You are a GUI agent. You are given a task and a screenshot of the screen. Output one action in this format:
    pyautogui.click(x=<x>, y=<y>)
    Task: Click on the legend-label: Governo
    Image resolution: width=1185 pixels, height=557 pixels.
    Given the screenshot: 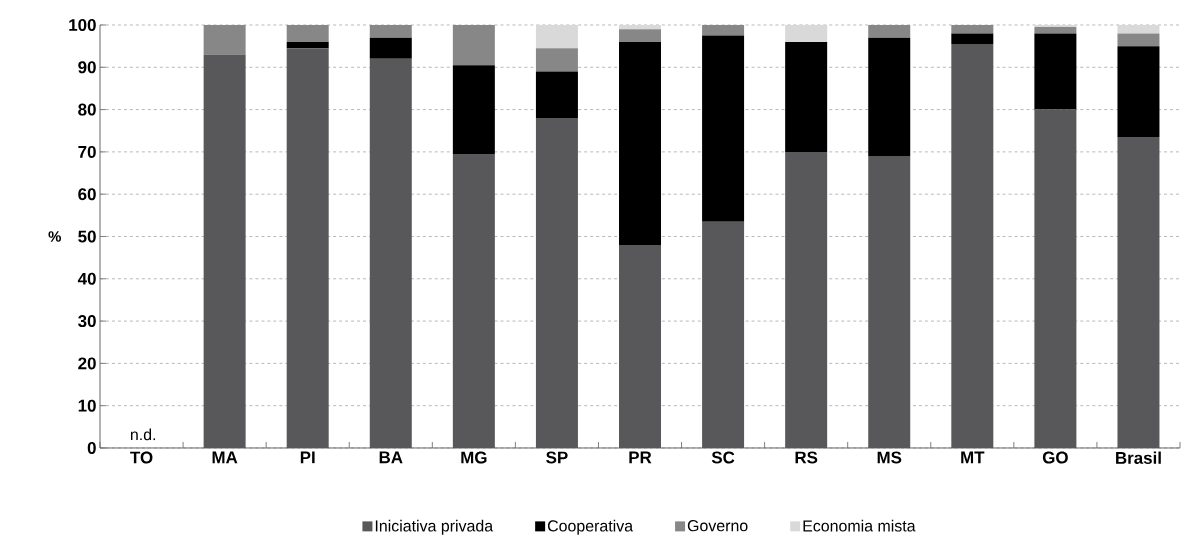 What is the action you would take?
    pyautogui.click(x=717, y=526)
    